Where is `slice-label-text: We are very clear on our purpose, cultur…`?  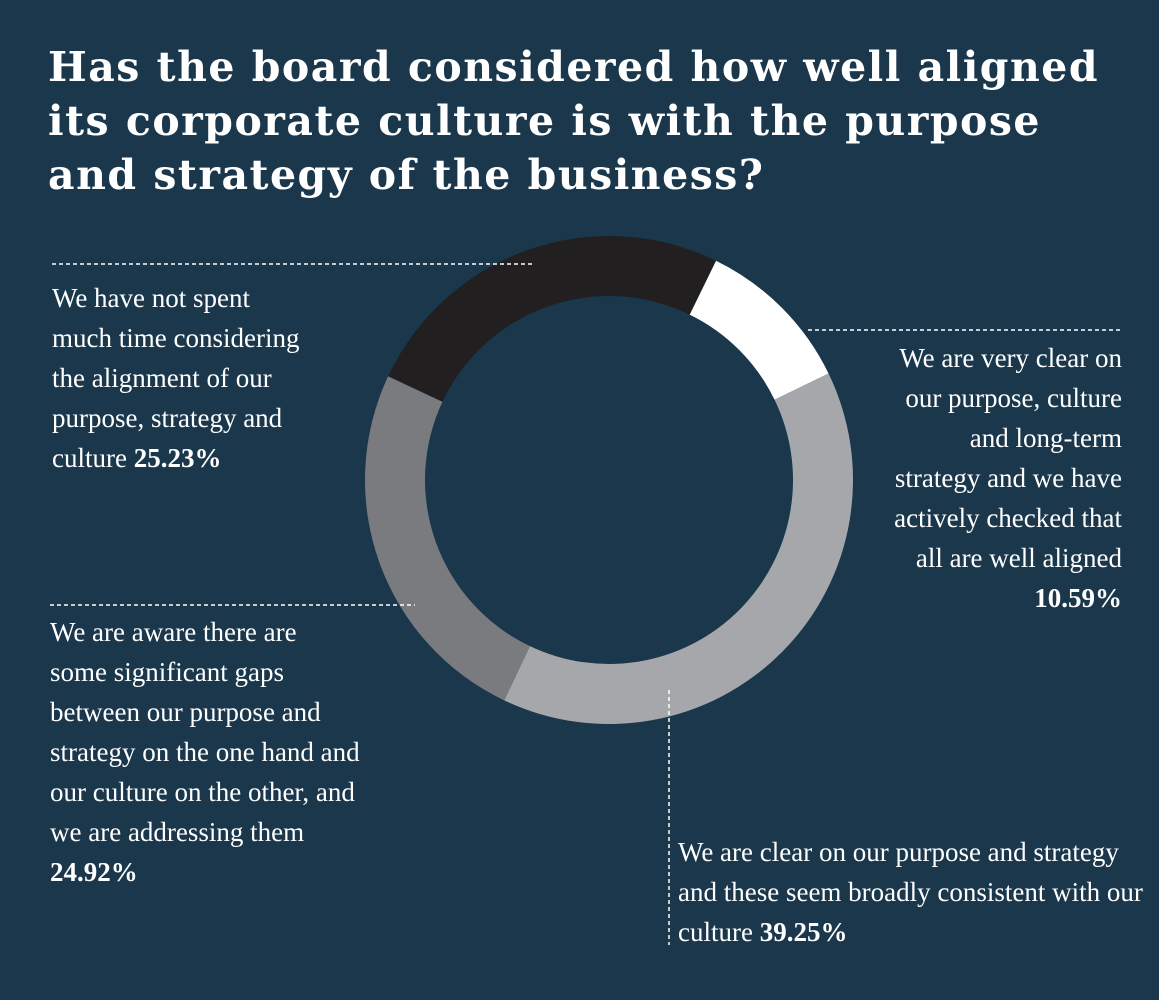 slice-label-text: We are very clear on our purpose, cultur… is located at coordinates (1008, 458).